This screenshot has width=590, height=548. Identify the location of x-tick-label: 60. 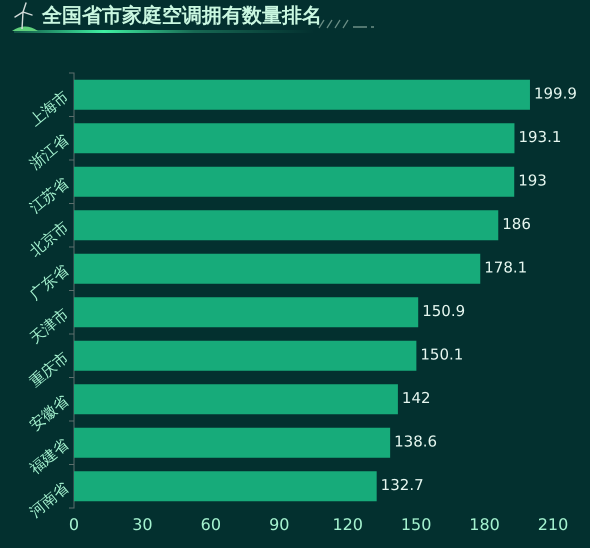
(211, 524).